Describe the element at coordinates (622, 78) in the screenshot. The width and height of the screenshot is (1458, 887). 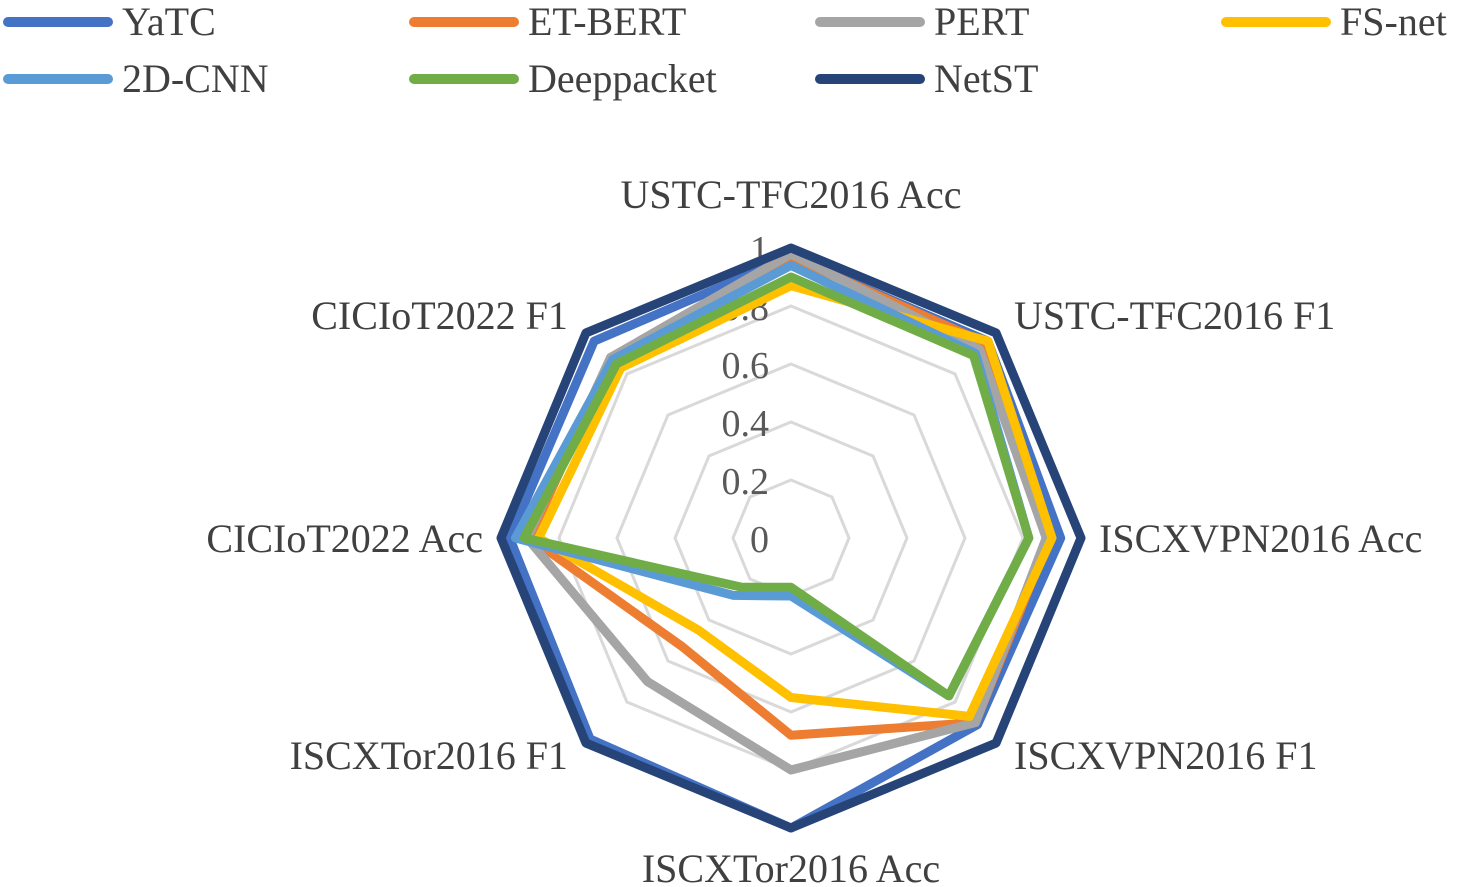
I see `legend-label-deeppacket: Deeppacket` at that location.